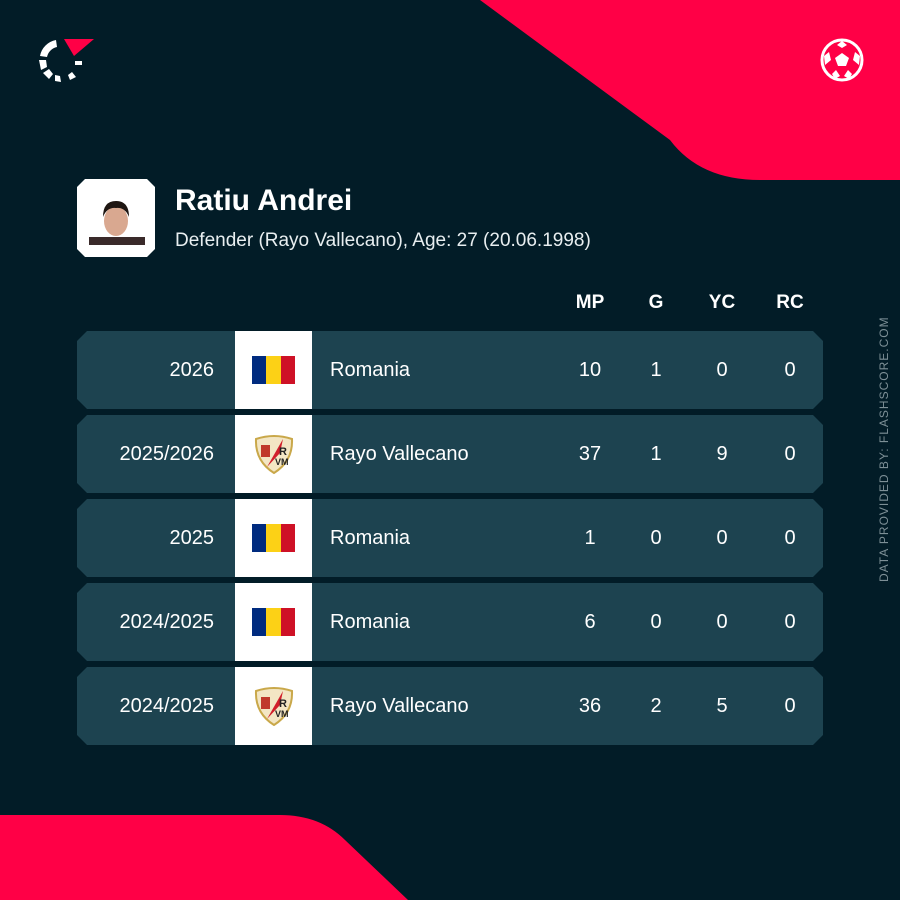 The image size is (900, 900). I want to click on data-credit: DATA PROVIDED BY: FLASHSCORE.COM, so click(884, 449).